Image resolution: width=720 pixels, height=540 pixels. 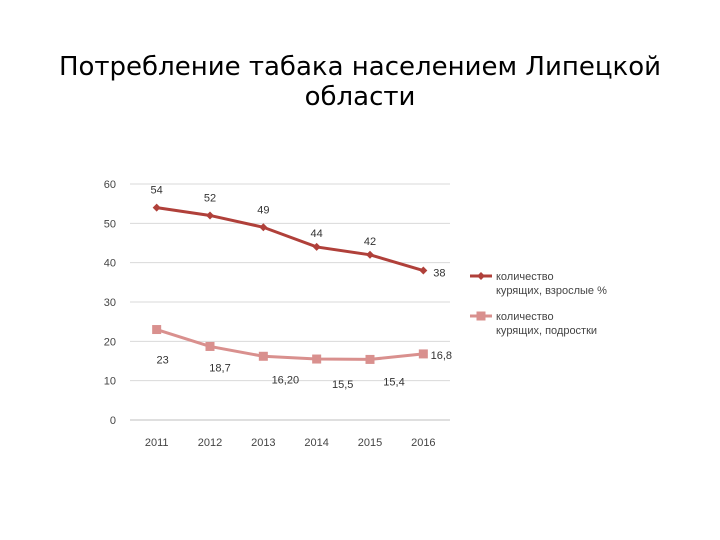 What do you see at coordinates (110, 382) in the screenshot?
I see `y-tick-label: 10` at bounding box center [110, 382].